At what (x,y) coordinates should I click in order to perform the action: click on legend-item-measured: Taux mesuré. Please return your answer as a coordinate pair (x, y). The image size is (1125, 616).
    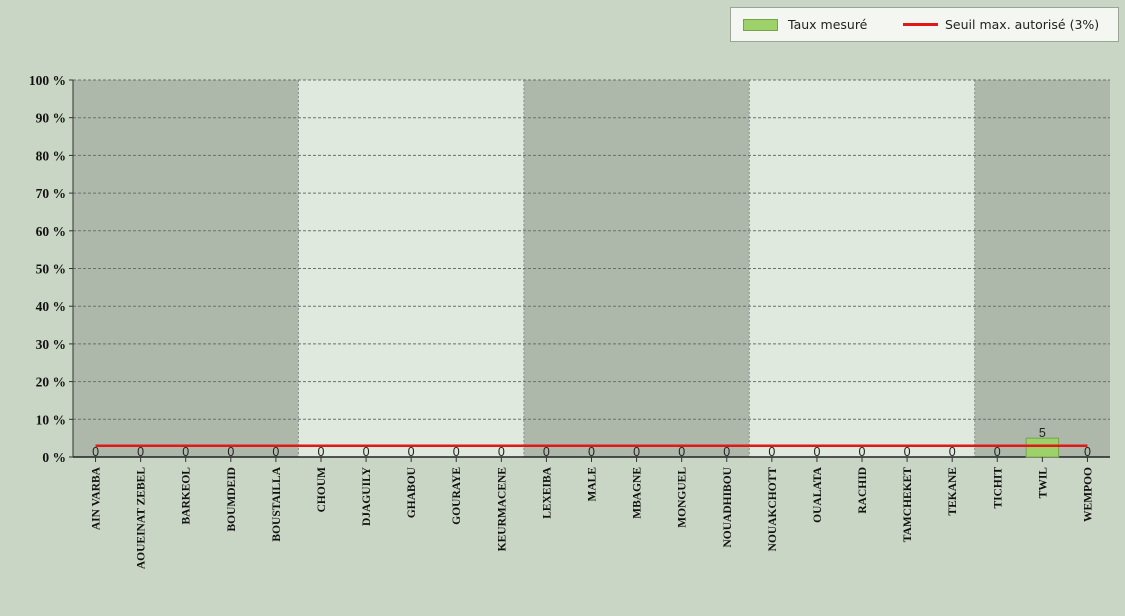
    Looking at the image, I should click on (805, 24).